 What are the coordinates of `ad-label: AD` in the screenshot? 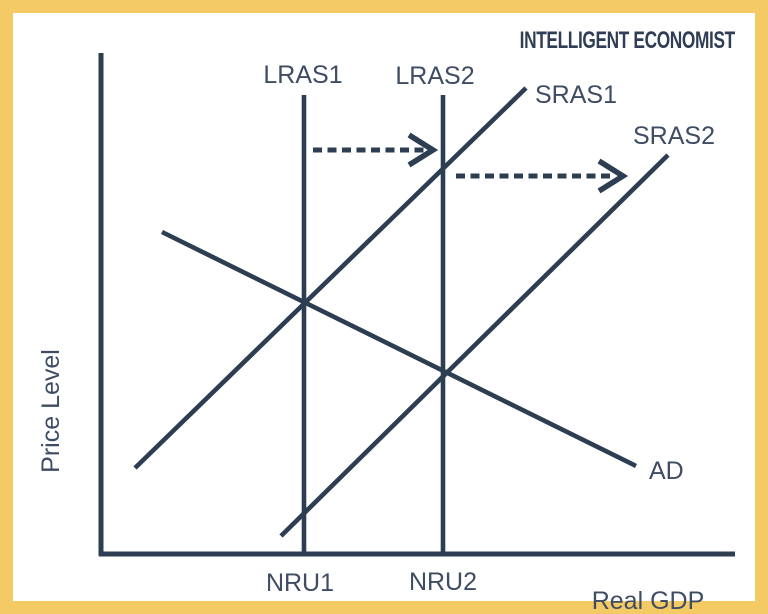 It's located at (666, 471).